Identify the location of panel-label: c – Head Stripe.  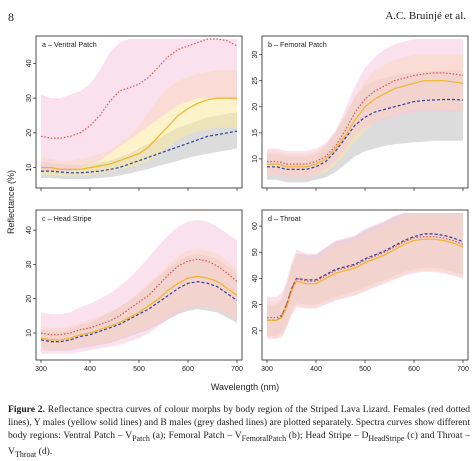
(67, 218).